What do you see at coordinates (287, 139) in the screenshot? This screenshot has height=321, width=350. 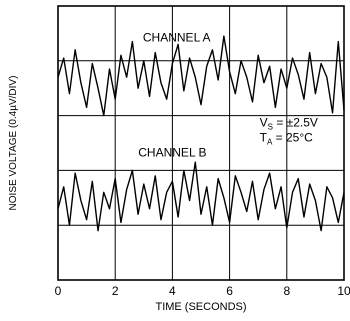 I see `annotation-temperature: TA = 25°C` at bounding box center [287, 139].